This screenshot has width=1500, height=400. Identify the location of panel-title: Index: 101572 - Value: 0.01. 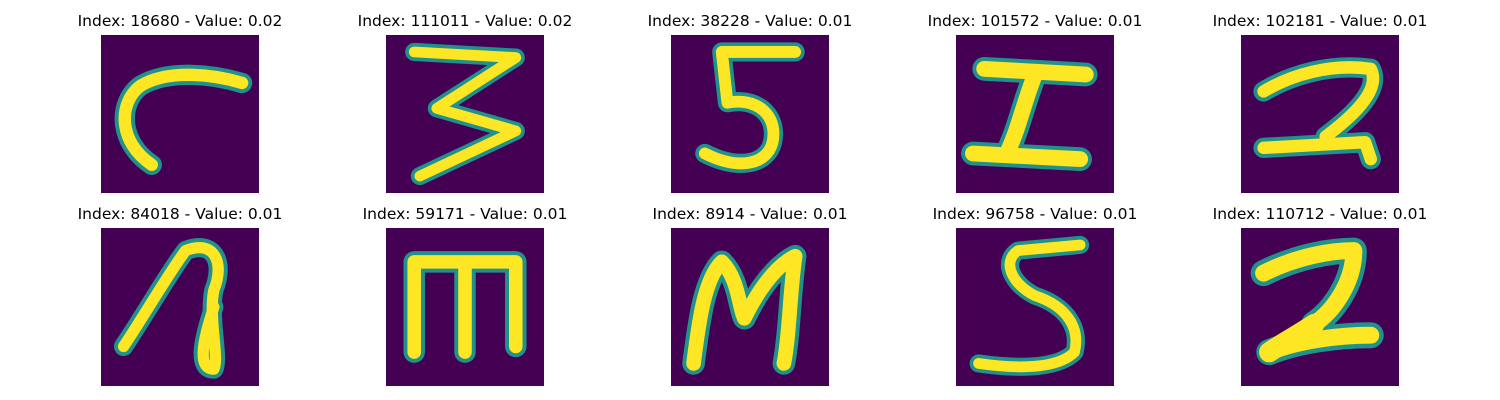
(1035, 21).